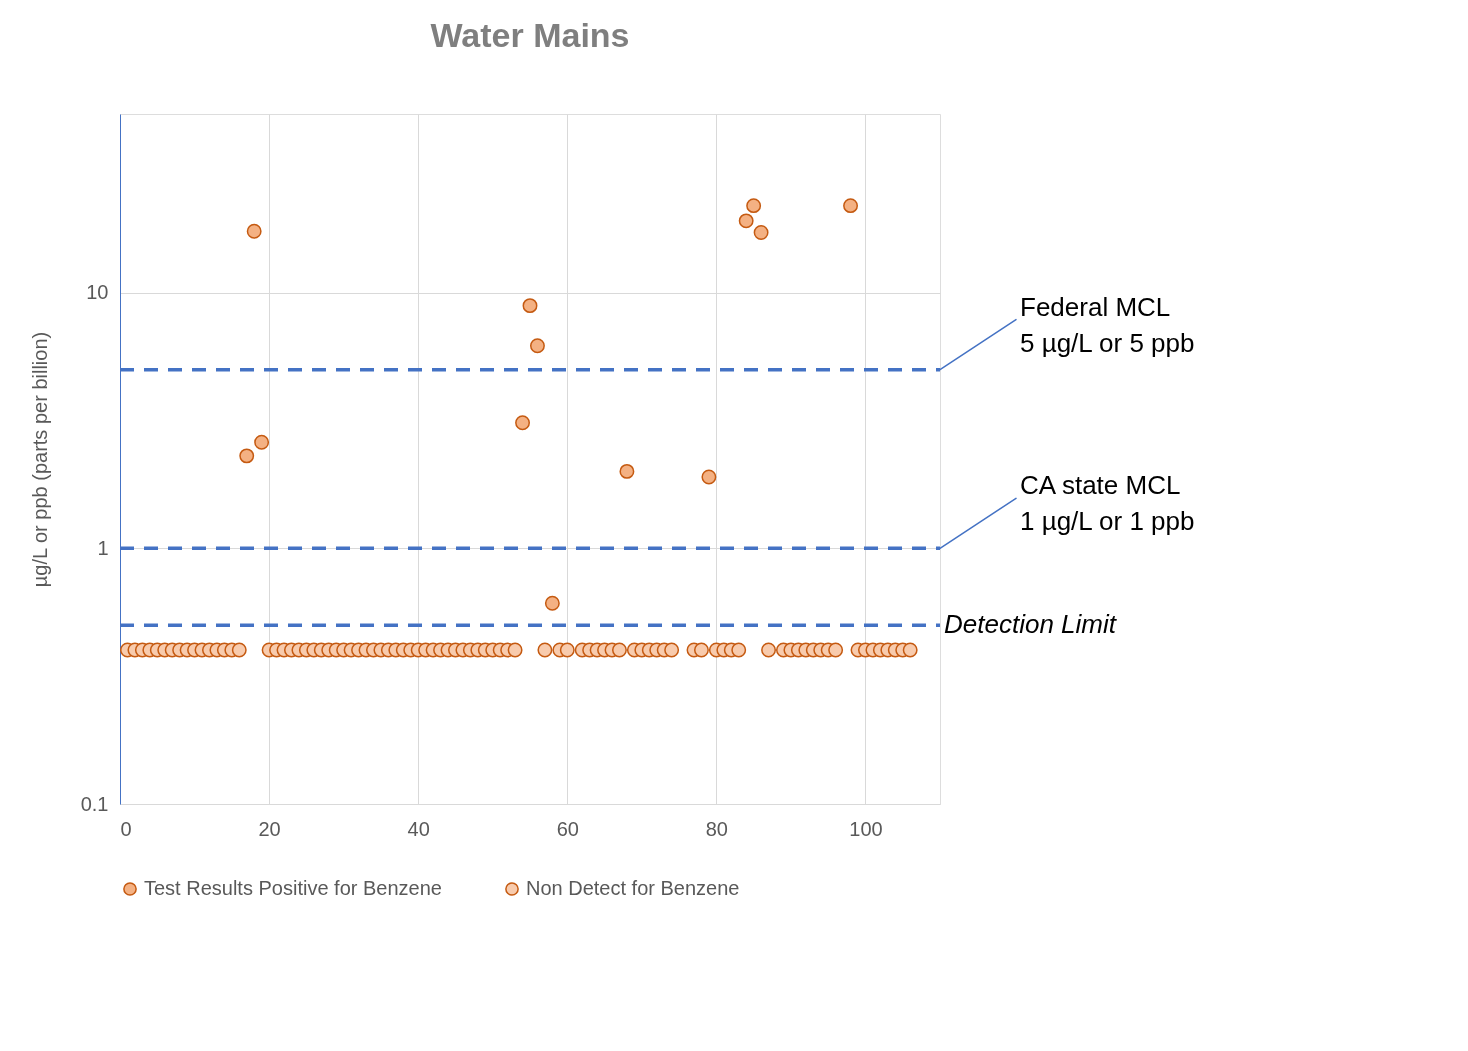 This screenshot has height=1051, width=1468. Describe the element at coordinates (126, 828) in the screenshot. I see `x-tick-label: 0` at that location.